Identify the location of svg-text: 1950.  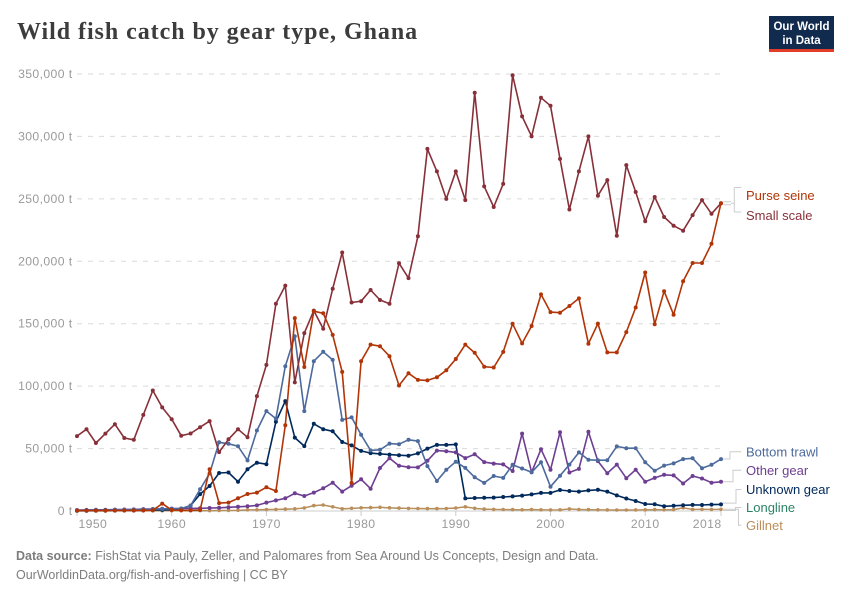
(93, 524).